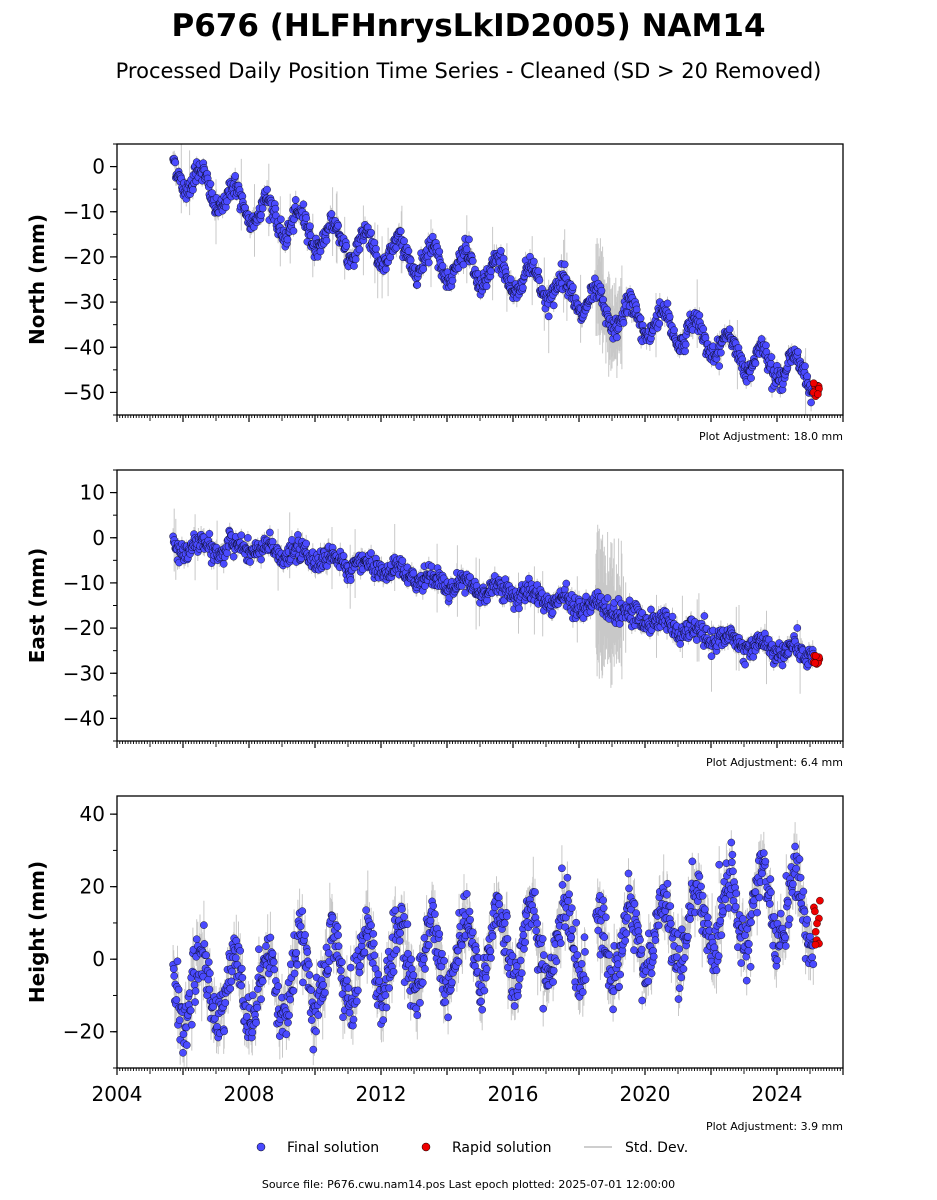  What do you see at coordinates (513, 1094) in the screenshot?
I see `x-tick-label: 2016` at bounding box center [513, 1094].